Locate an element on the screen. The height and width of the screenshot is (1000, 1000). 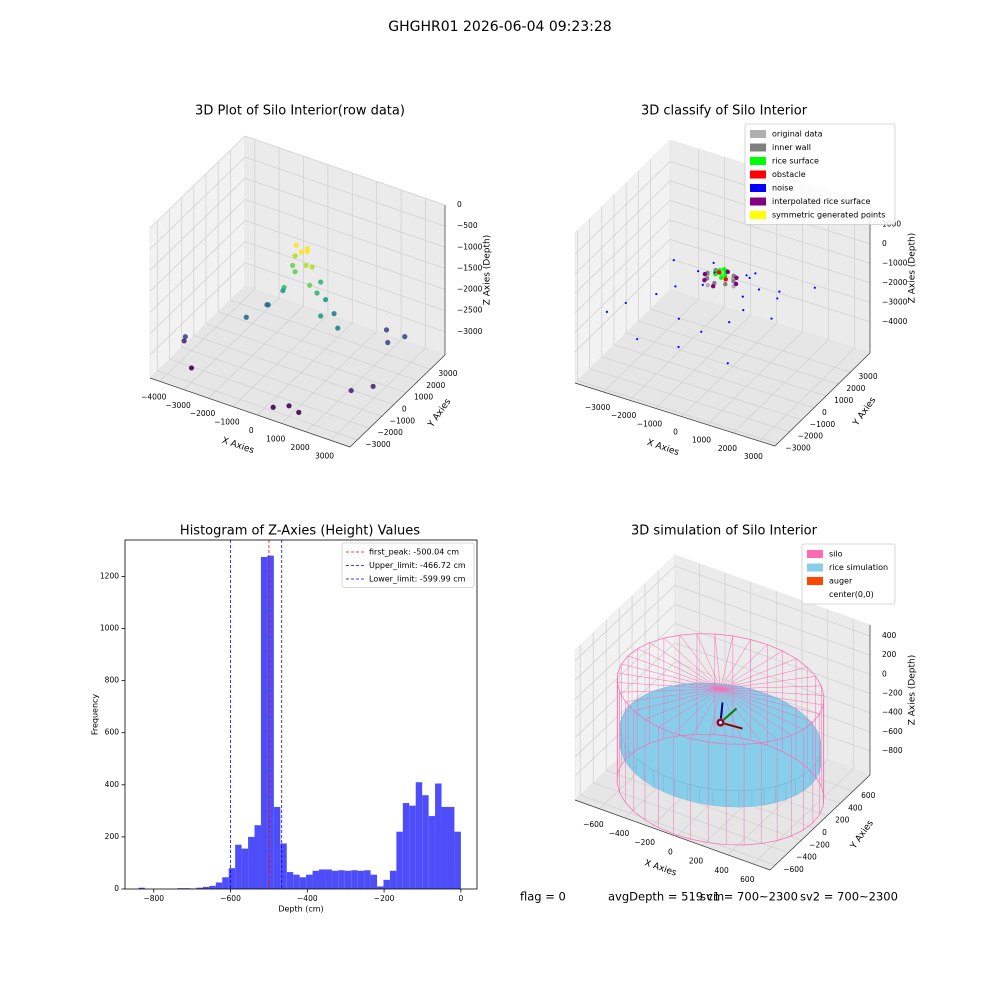
x-tick-label: −400 is located at coordinates (307, 898).